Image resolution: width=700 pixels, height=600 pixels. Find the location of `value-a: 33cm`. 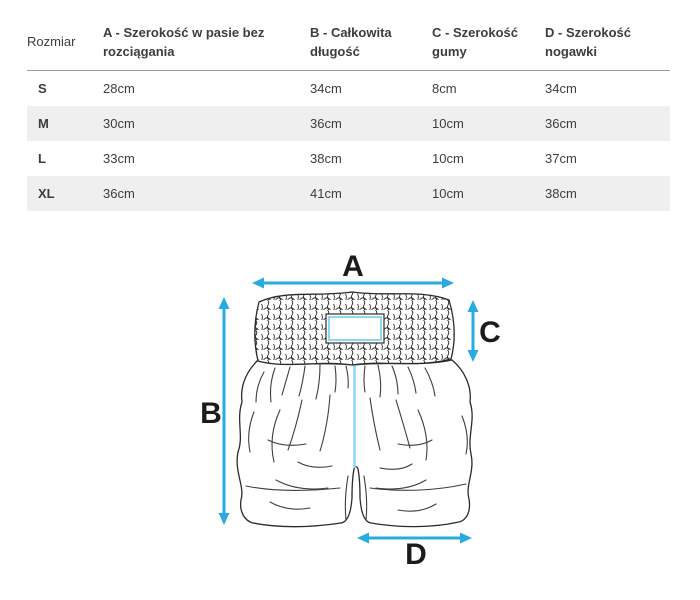

value-a: 33cm is located at coordinates (119, 158).